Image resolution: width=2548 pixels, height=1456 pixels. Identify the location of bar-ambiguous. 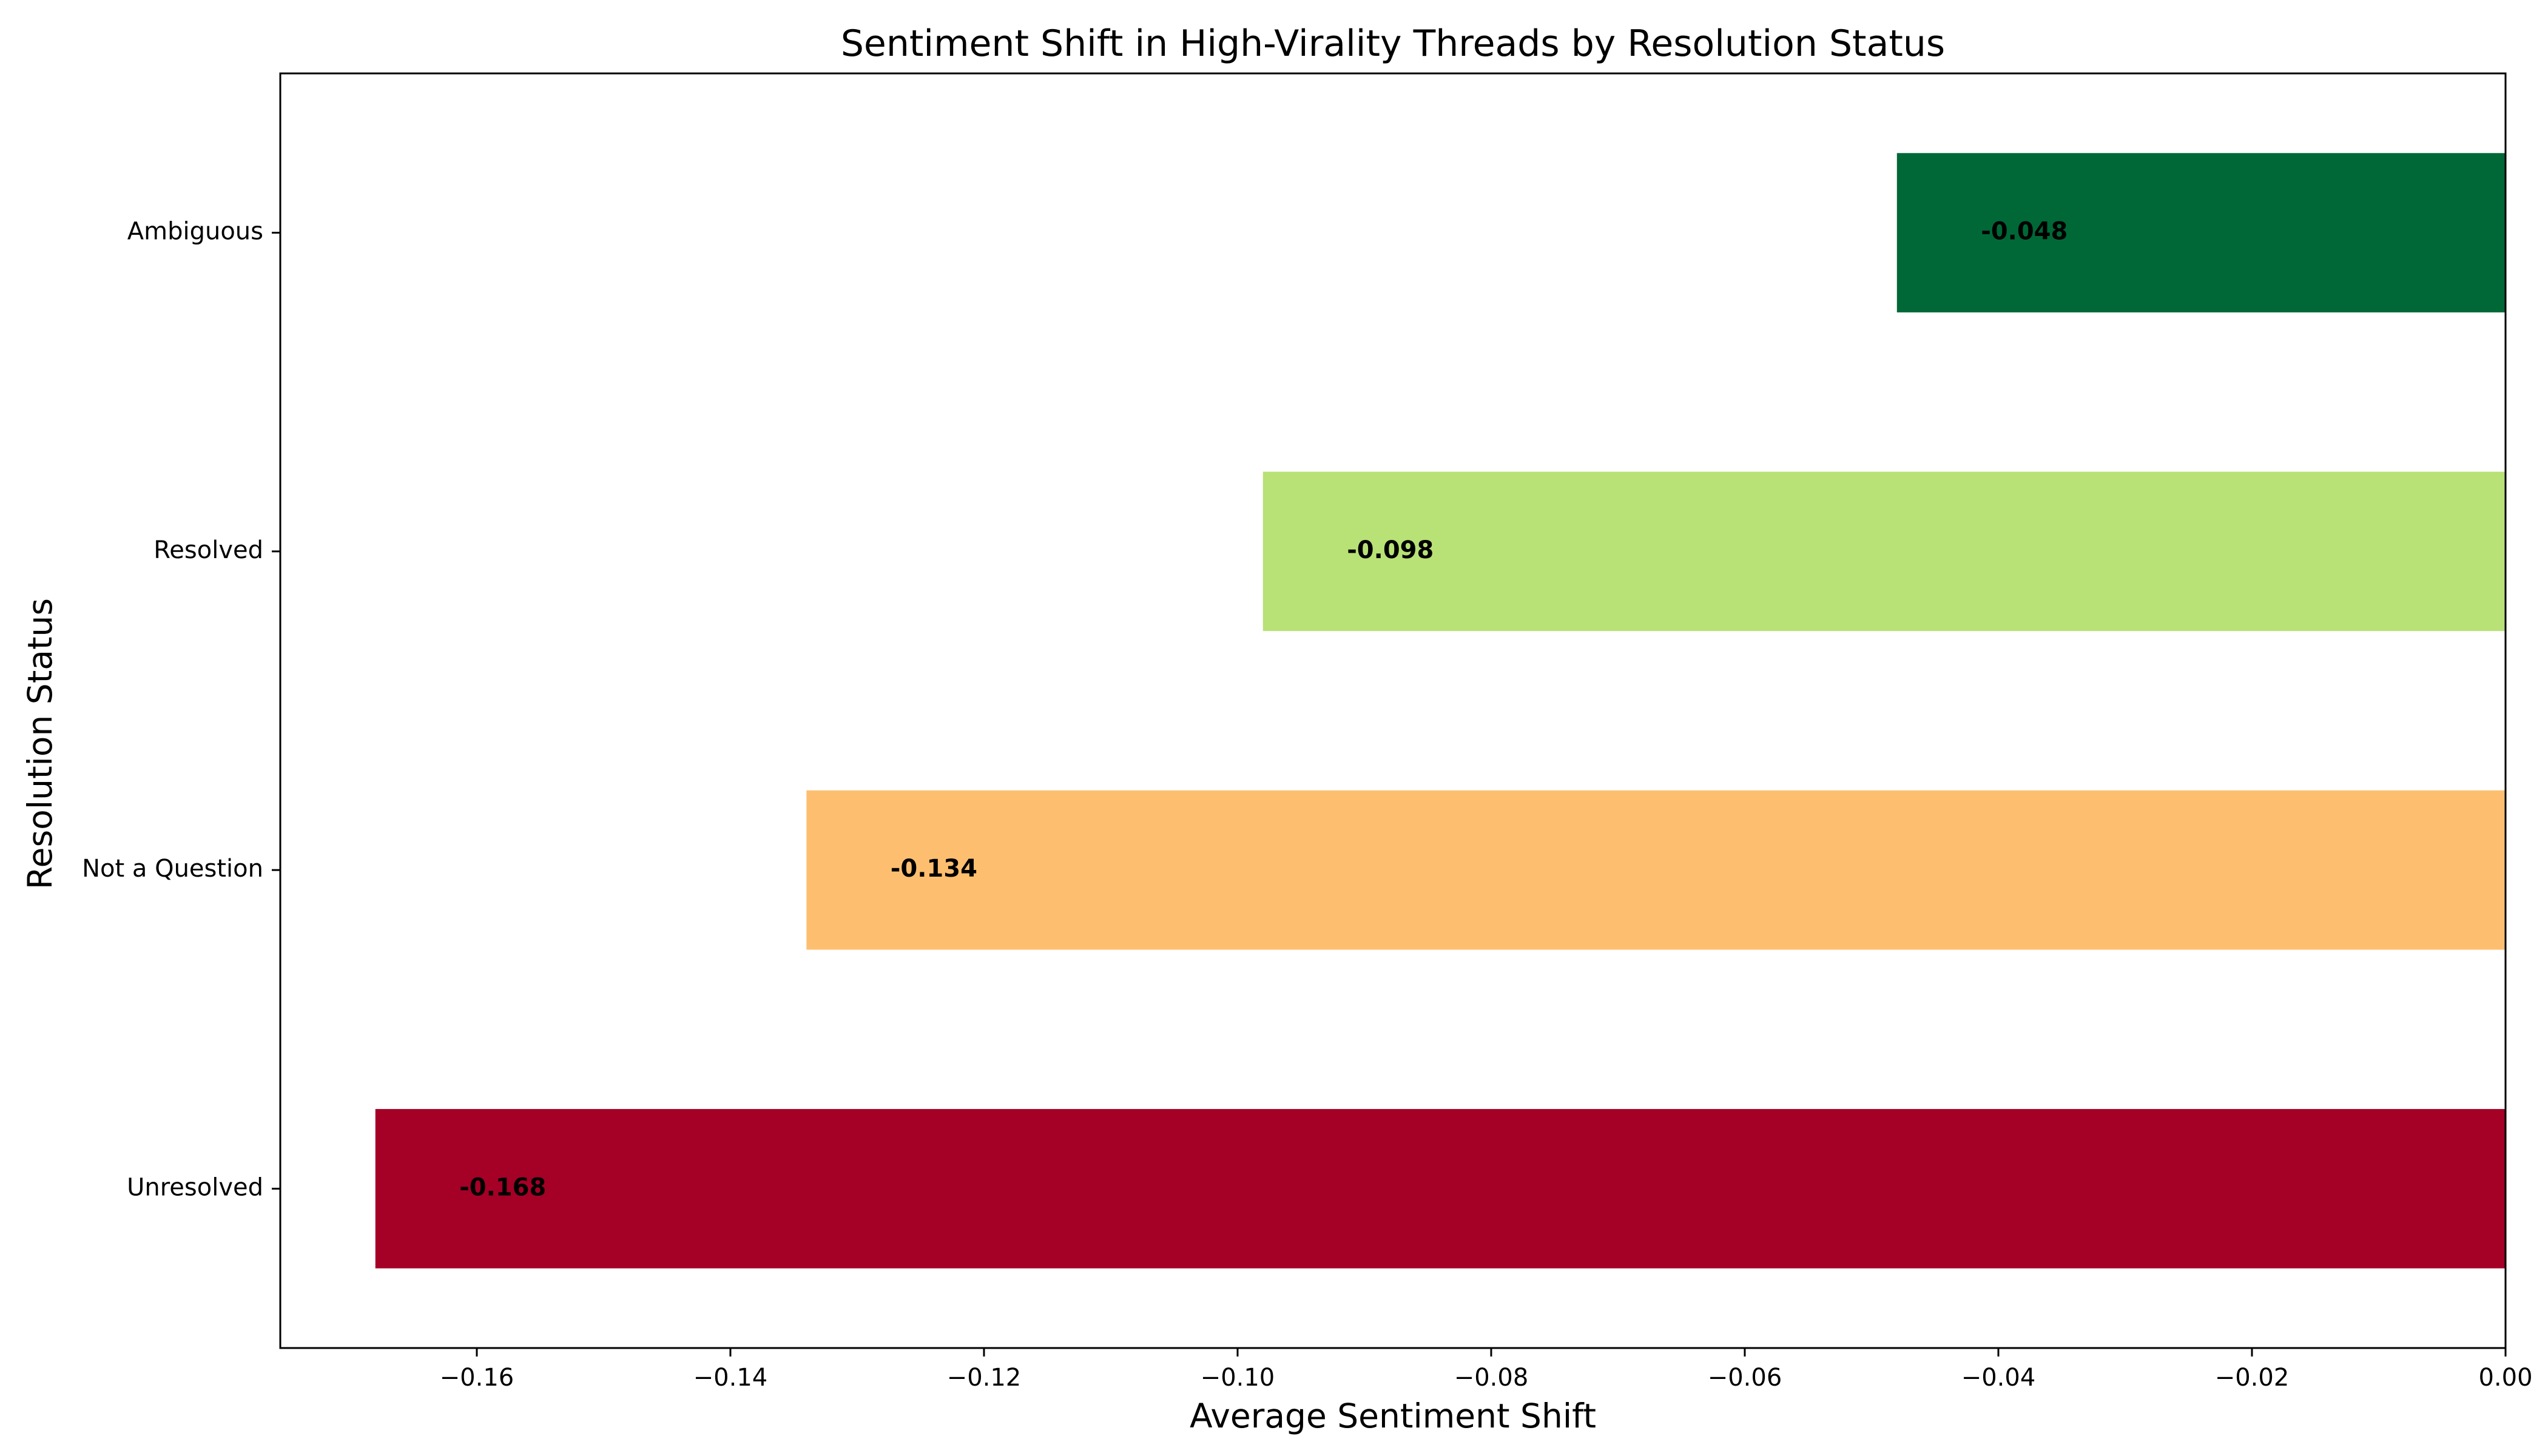
(2201, 232).